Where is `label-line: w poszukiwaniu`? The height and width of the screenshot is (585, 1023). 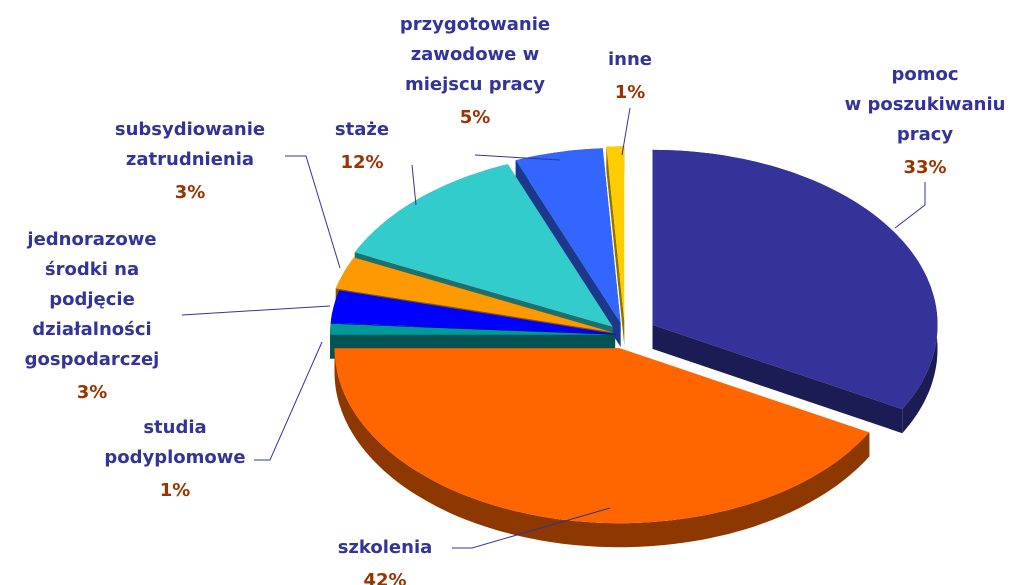 label-line: w poszukiwaniu is located at coordinates (925, 104).